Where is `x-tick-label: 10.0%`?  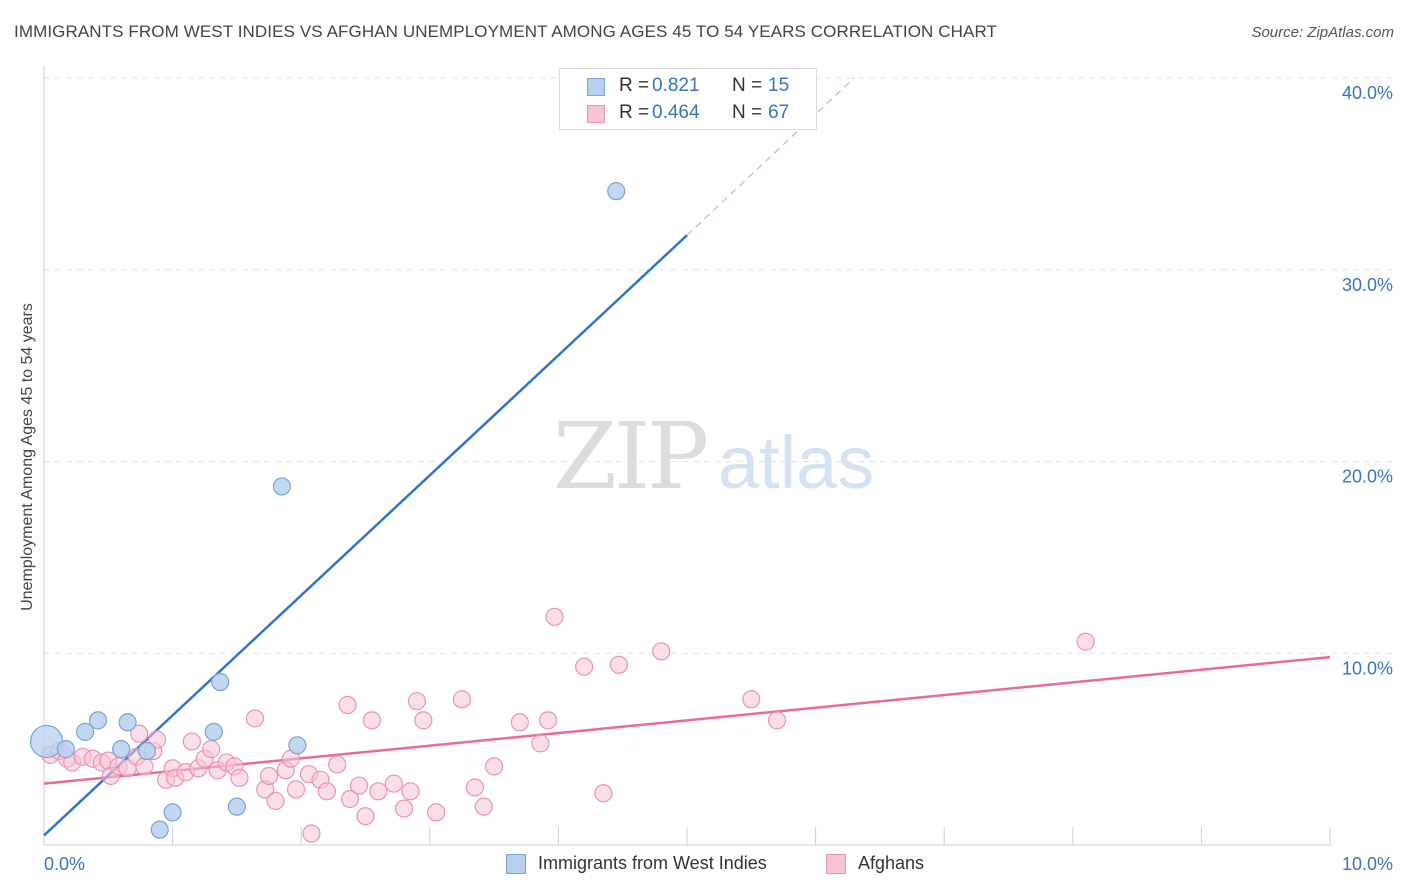
x-tick-label: 10.0% is located at coordinates (1367, 864).